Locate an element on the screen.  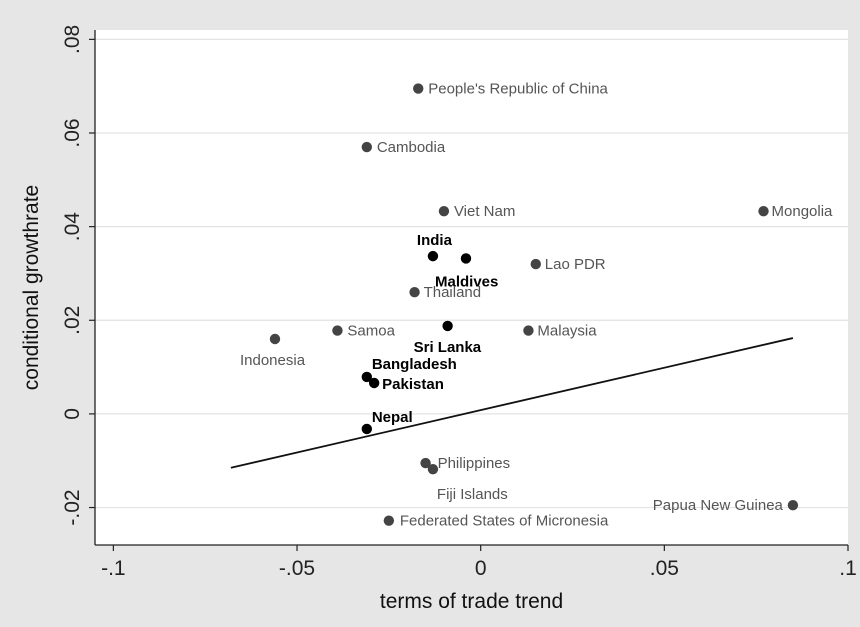
point-label: Philippines is located at coordinates (474, 463).